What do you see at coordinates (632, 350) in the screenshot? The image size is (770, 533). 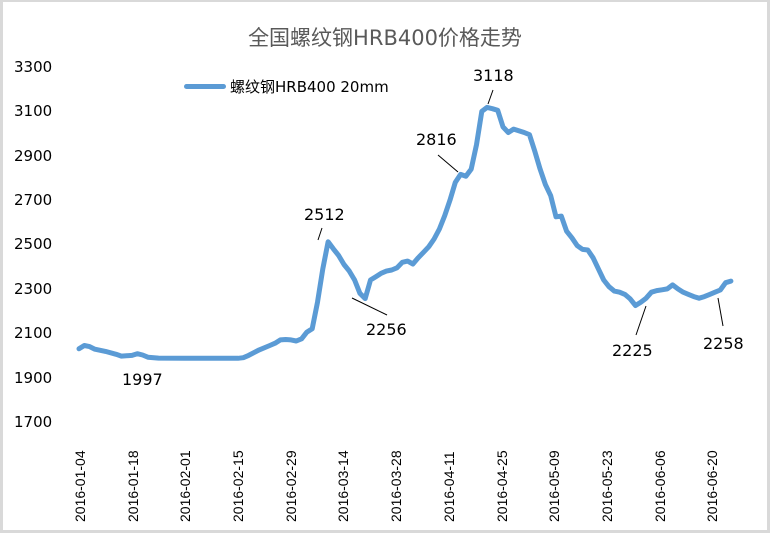 I see `data-label-2225: 2225` at bounding box center [632, 350].